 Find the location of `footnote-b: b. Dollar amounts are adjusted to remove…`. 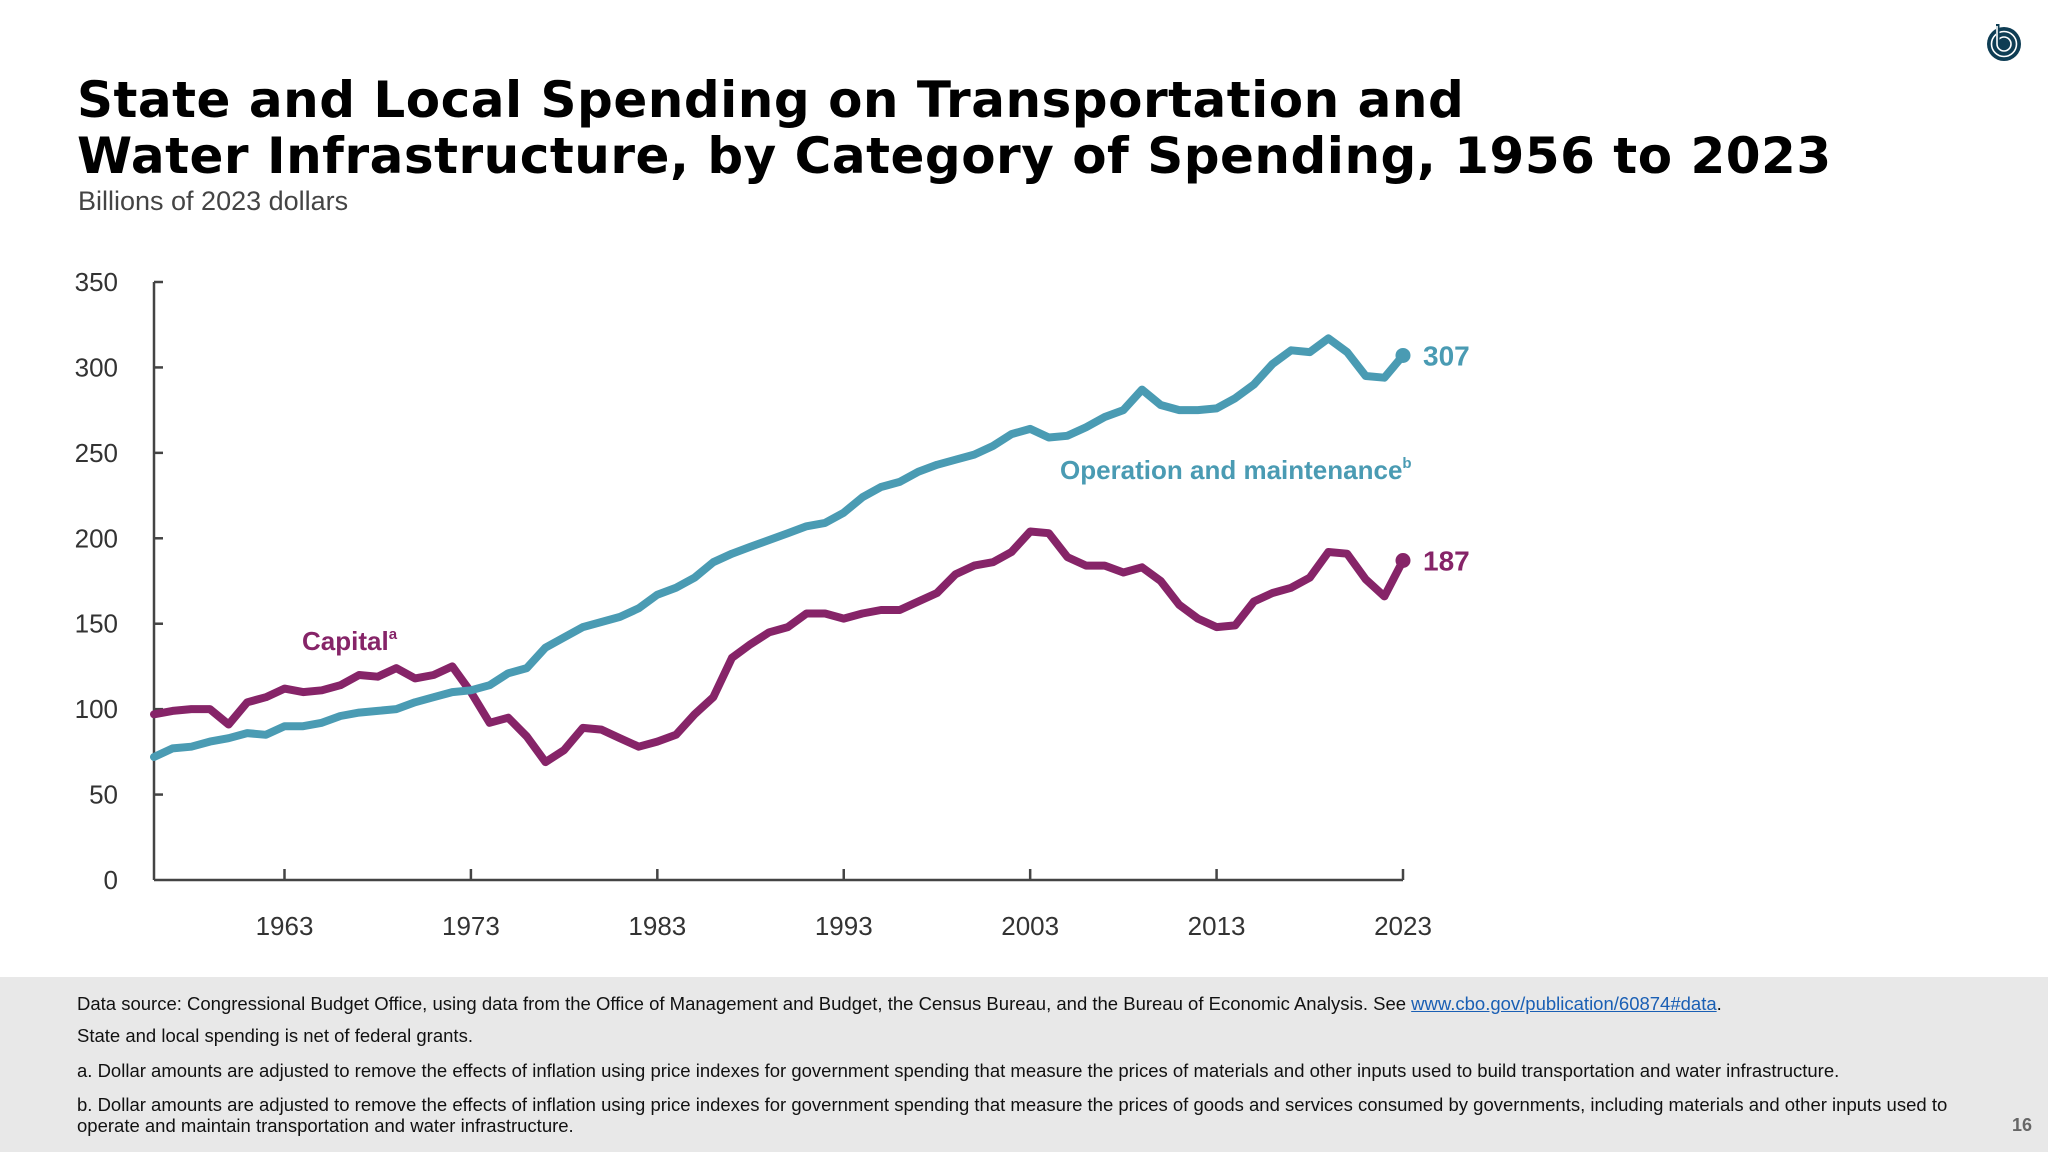

footnote-b: b. Dollar amounts are adjusted to remove… is located at coordinates (1012, 1115).